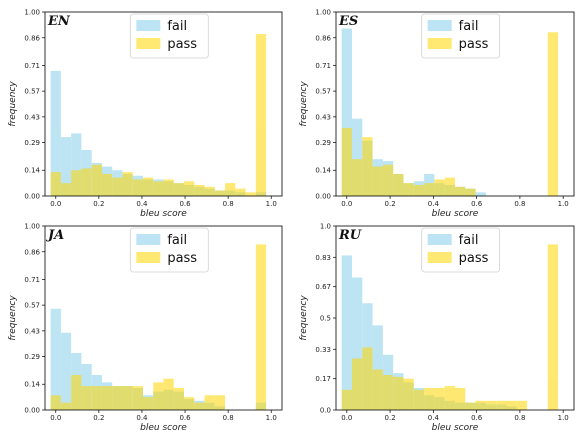  What do you see at coordinates (32, 197) in the screenshot?
I see `y-tick-label: 0.00` at bounding box center [32, 197].